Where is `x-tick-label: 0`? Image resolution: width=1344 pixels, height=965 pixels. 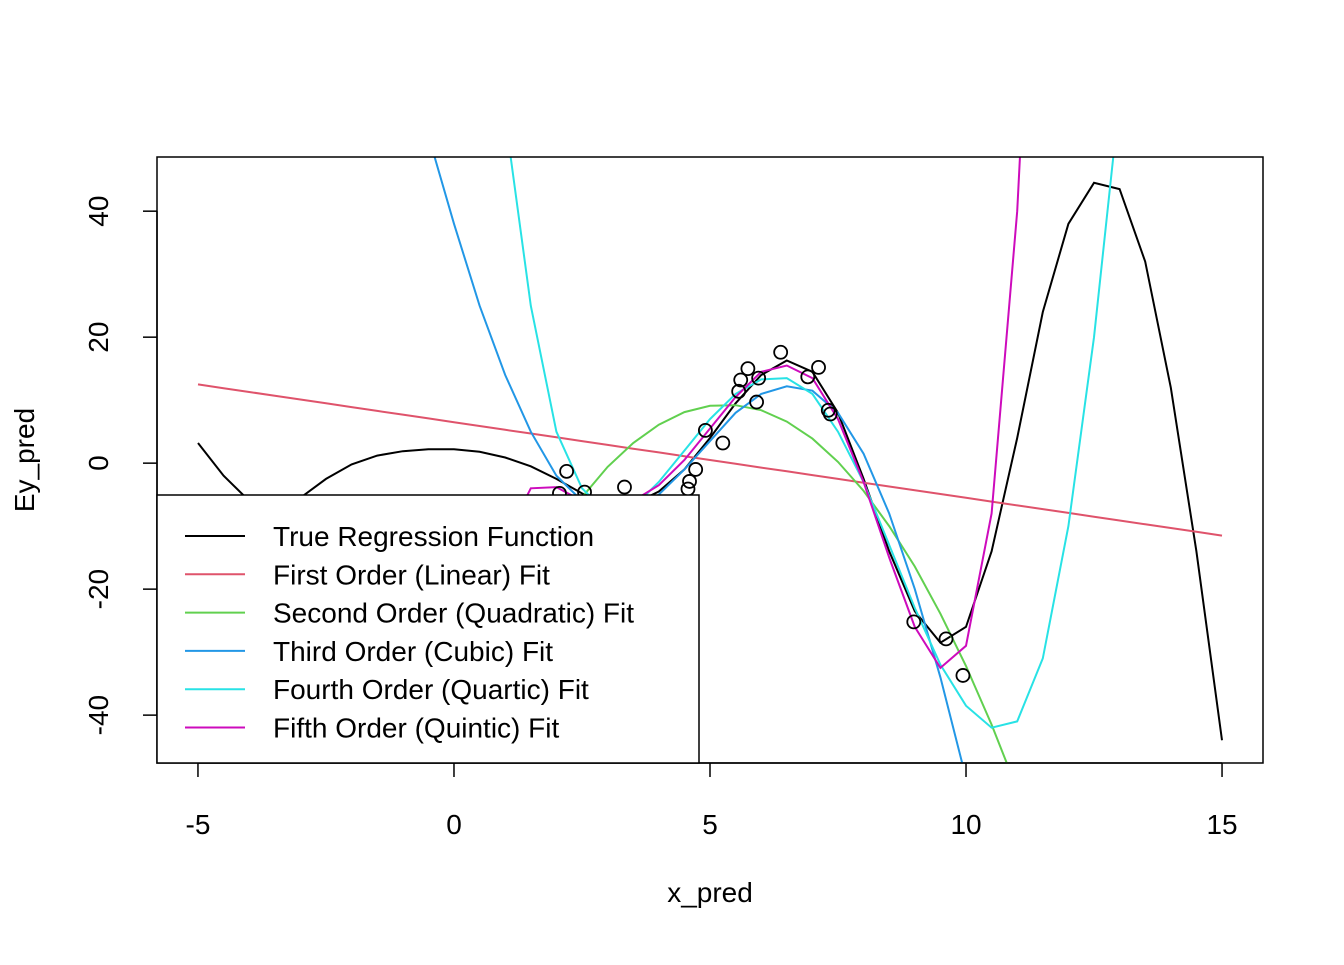
x-tick-label: 0 is located at coordinates (454, 824).